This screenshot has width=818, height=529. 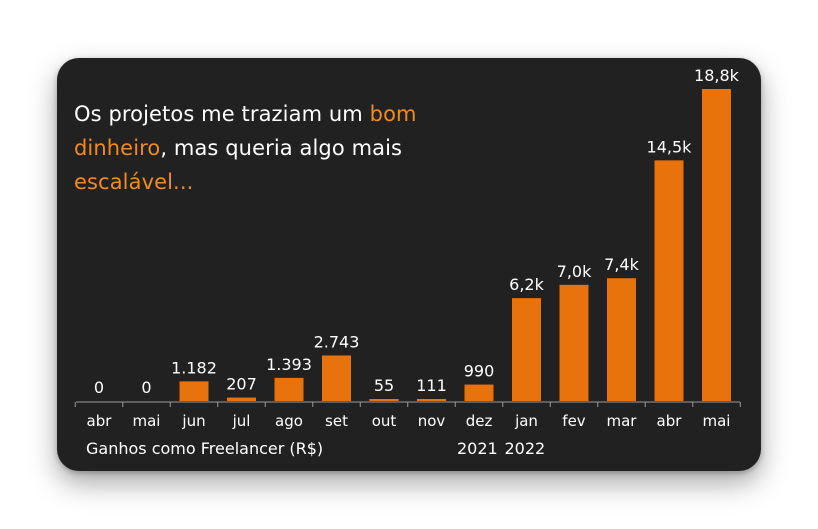 What do you see at coordinates (194, 367) in the screenshot?
I see `data-label-2: 1.182` at bounding box center [194, 367].